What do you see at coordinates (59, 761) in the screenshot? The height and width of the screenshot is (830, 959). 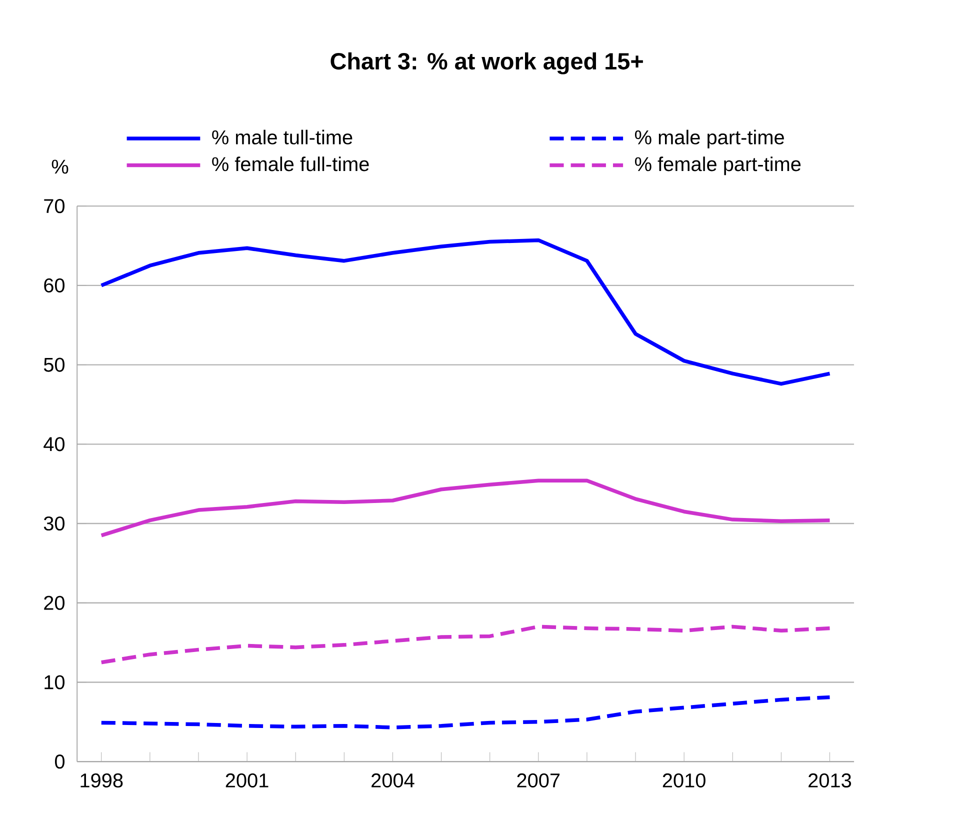 I see `y-tick-label: 0` at bounding box center [59, 761].